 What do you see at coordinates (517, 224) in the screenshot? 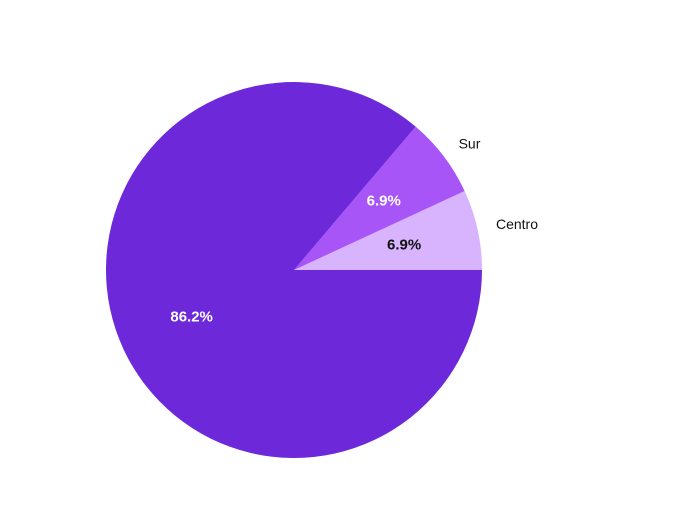
I see `category-label-centro: Centro` at bounding box center [517, 224].